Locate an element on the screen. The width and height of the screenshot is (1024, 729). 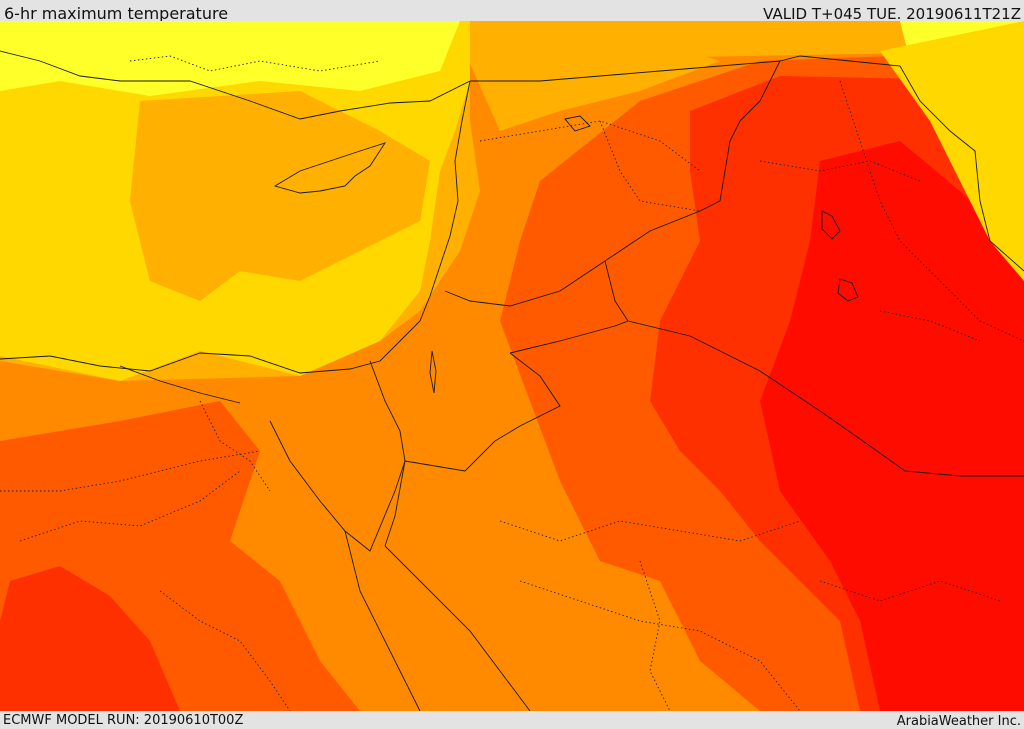
header-bar is located at coordinates (512, 10).